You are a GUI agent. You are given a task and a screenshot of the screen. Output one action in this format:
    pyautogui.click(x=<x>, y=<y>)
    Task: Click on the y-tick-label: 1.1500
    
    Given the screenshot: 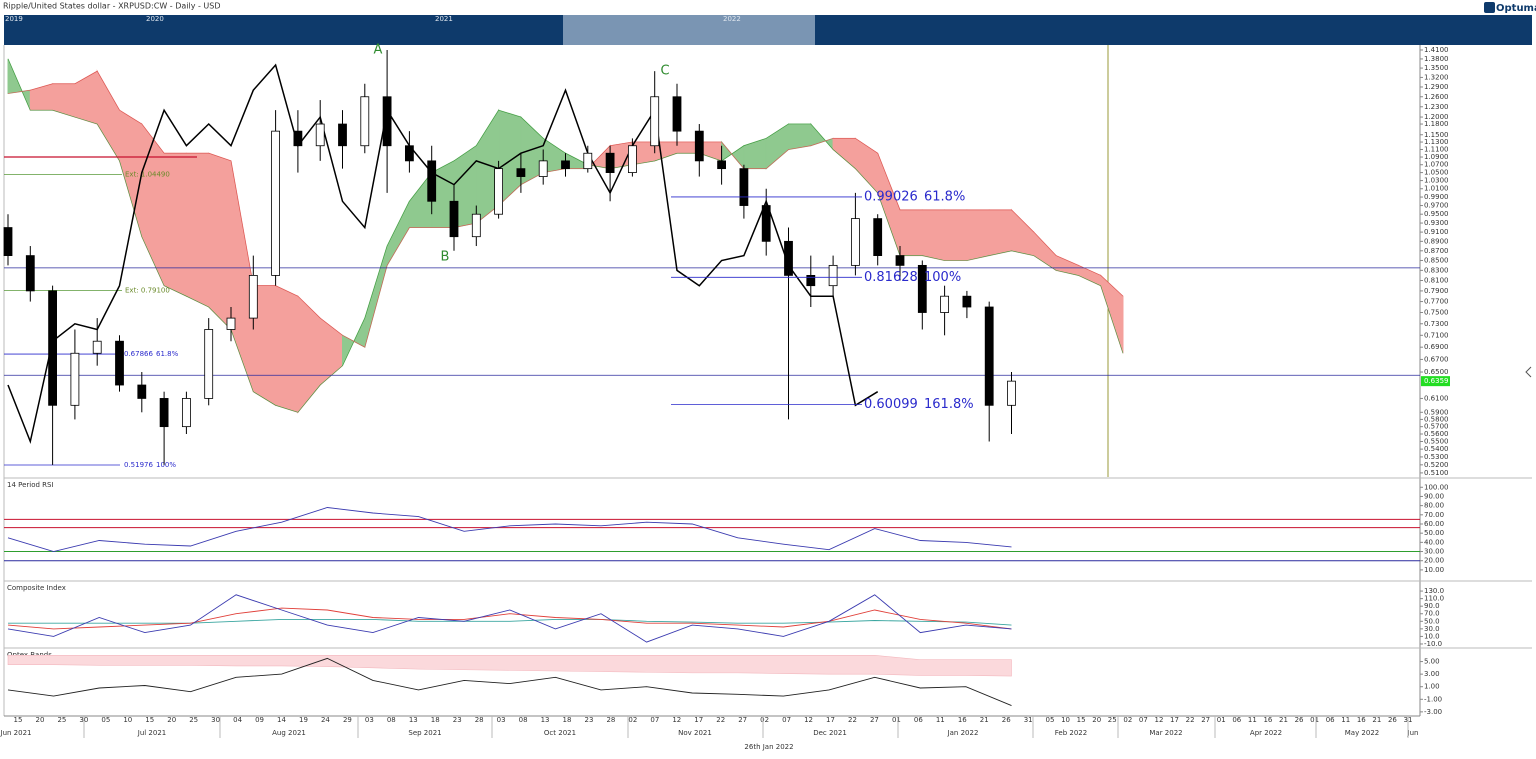 What is the action you would take?
    pyautogui.click(x=1436, y=135)
    